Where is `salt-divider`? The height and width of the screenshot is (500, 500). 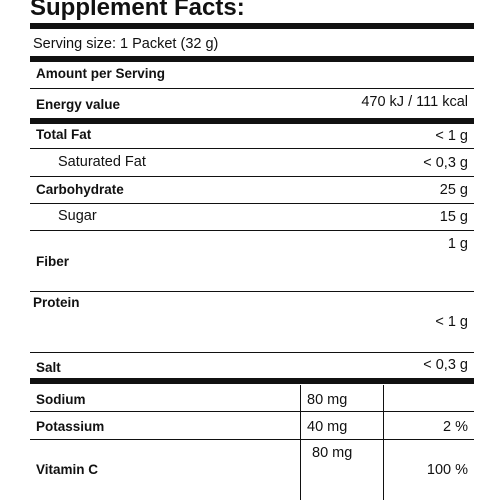 salt-divider is located at coordinates (252, 381).